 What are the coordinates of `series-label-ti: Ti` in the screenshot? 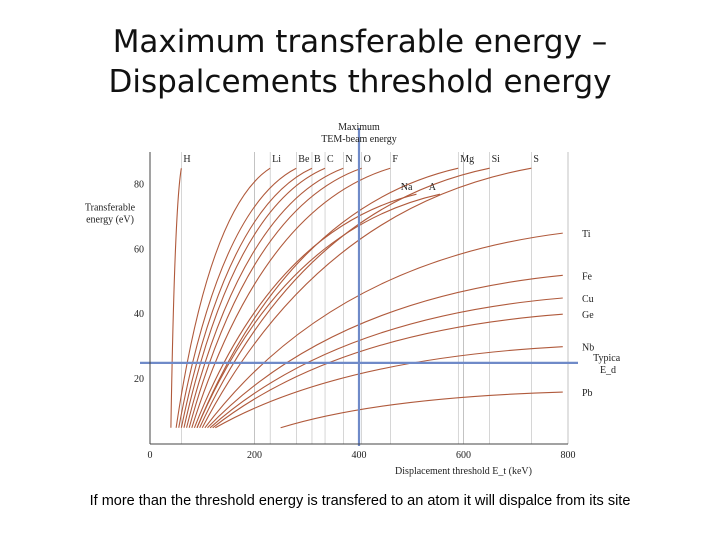 It's located at (586, 234).